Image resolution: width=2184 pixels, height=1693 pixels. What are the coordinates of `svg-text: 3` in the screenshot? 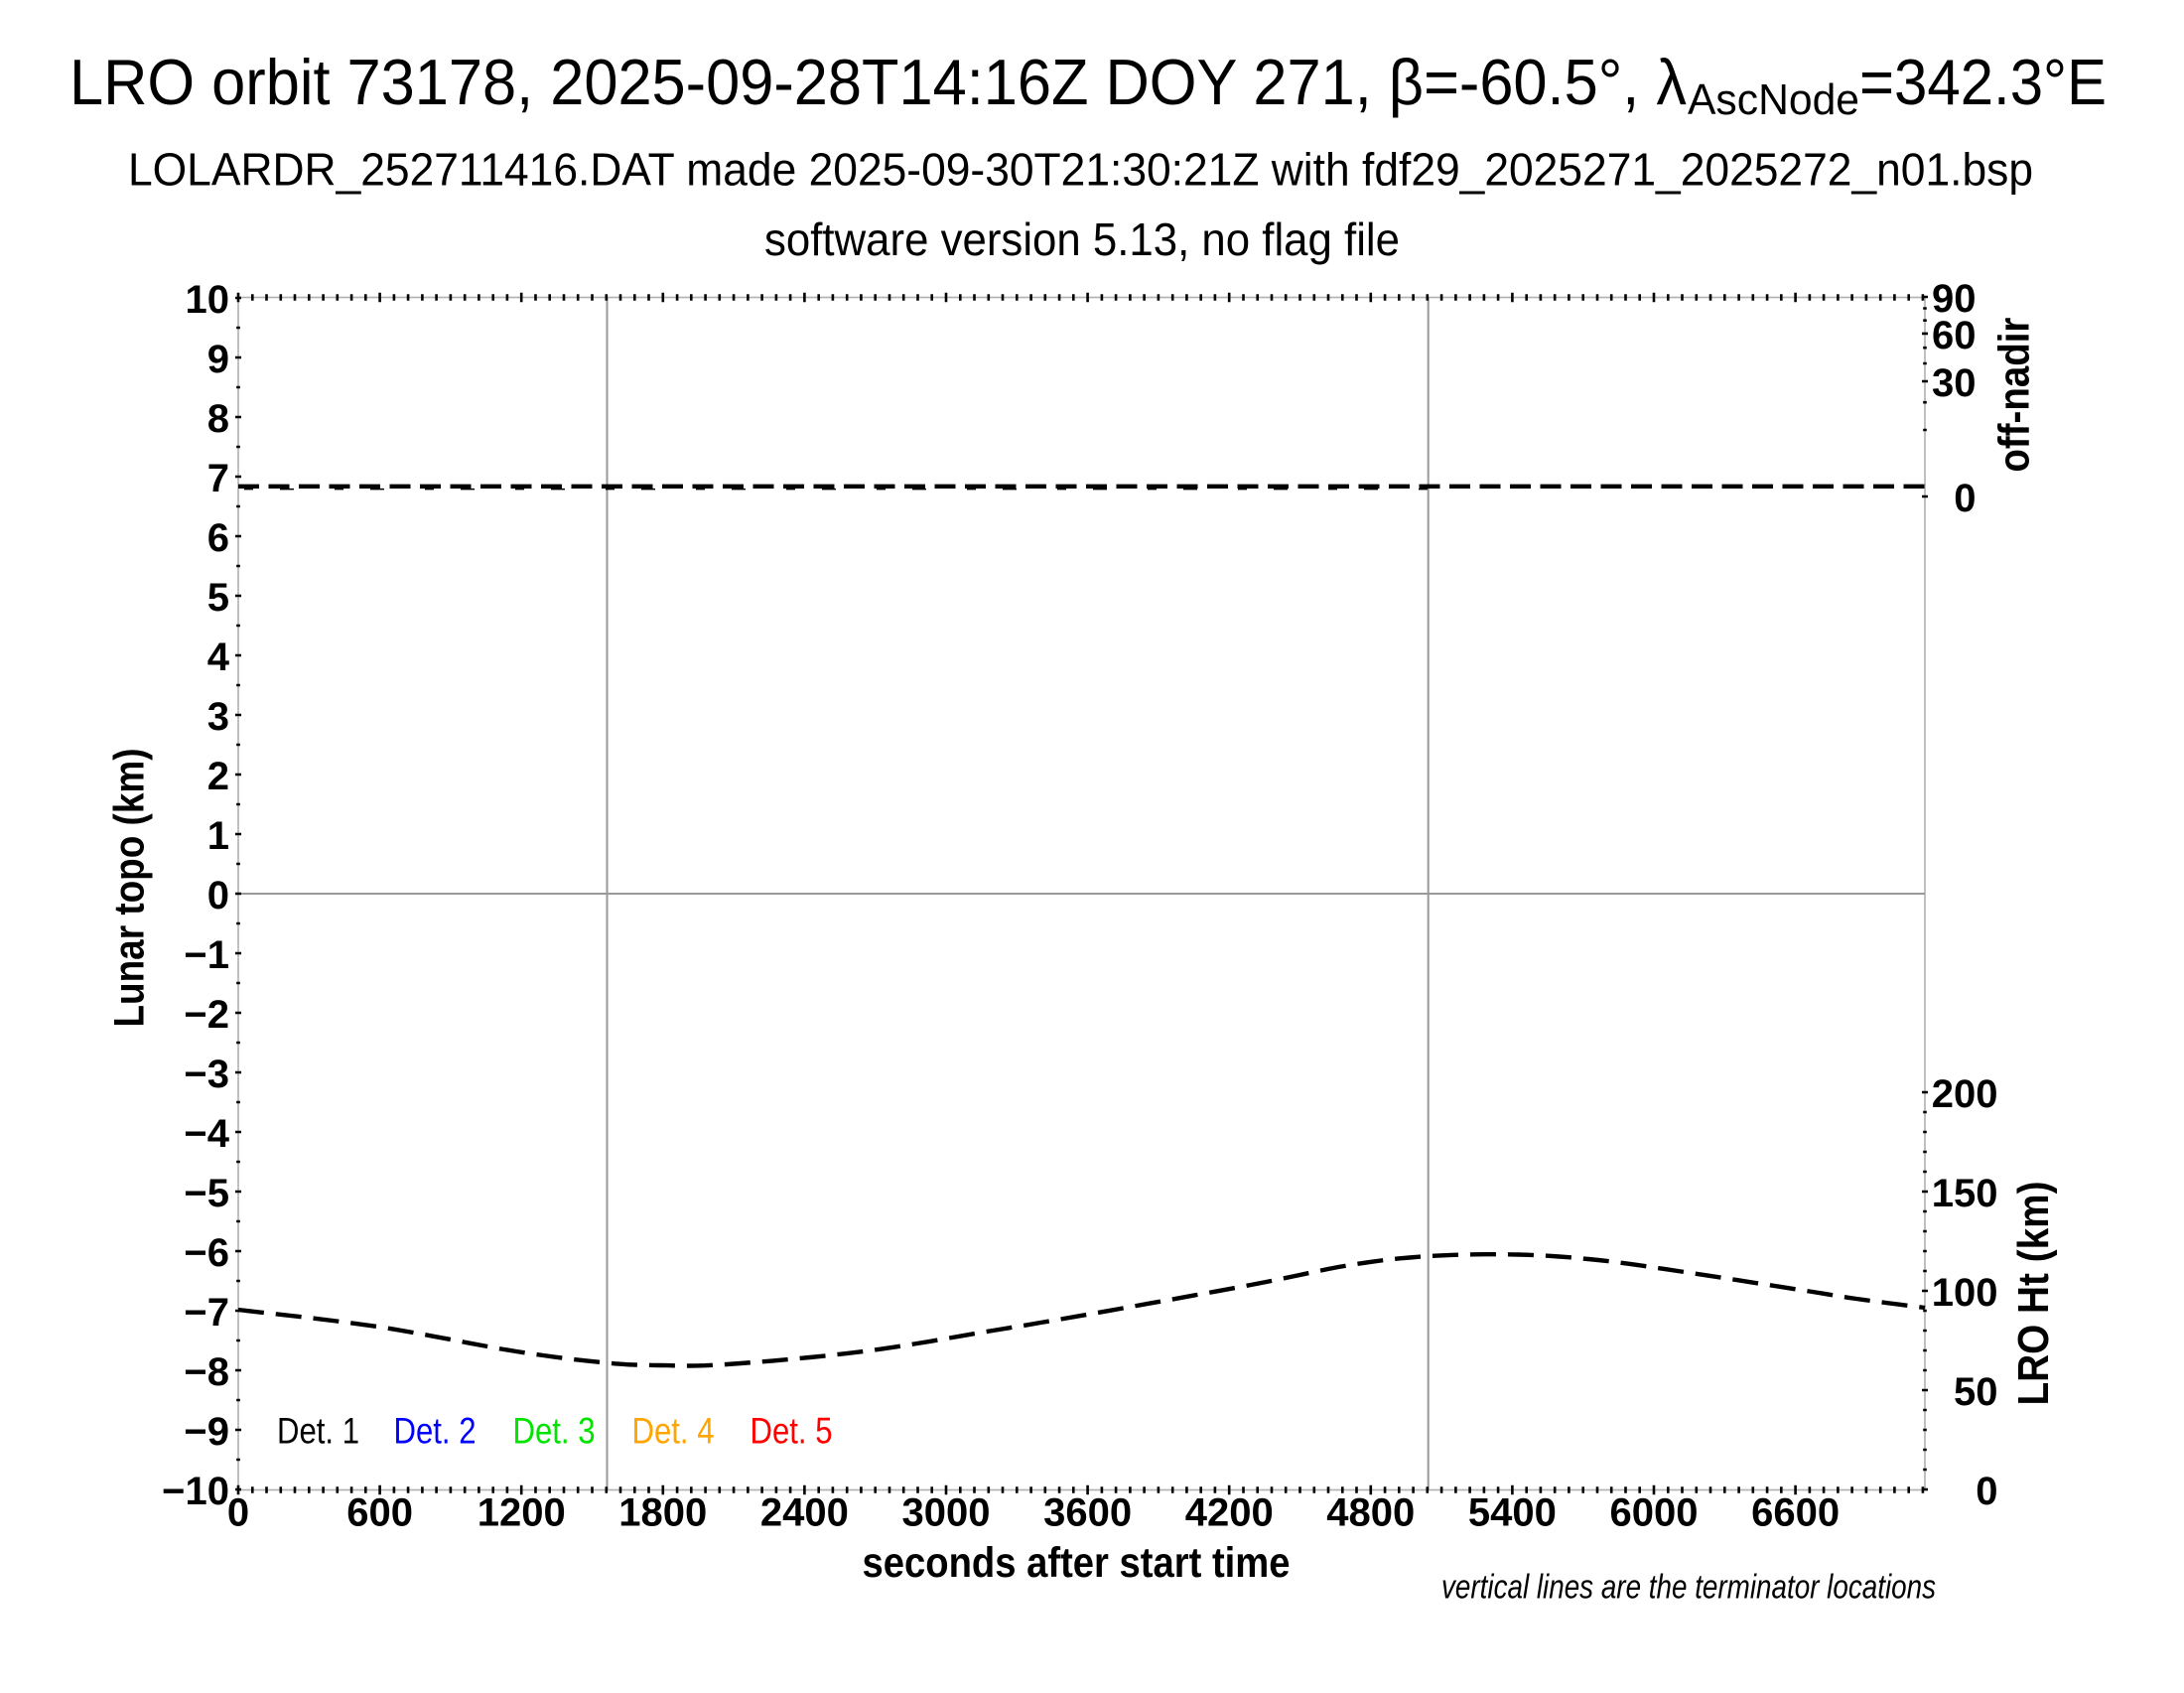 It's located at (218, 717).